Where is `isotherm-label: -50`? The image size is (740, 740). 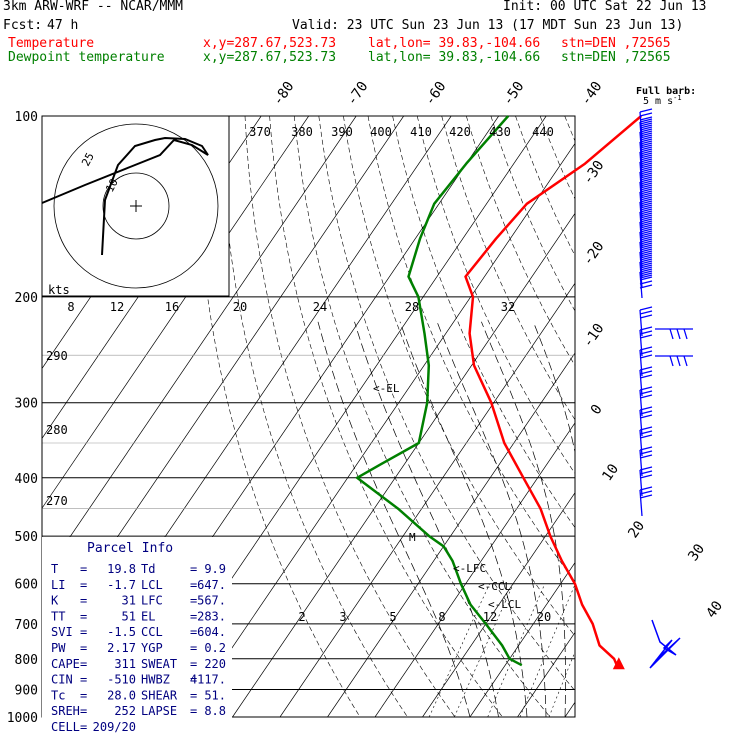
isotherm-label: -50 is located at coordinates (514, 94).